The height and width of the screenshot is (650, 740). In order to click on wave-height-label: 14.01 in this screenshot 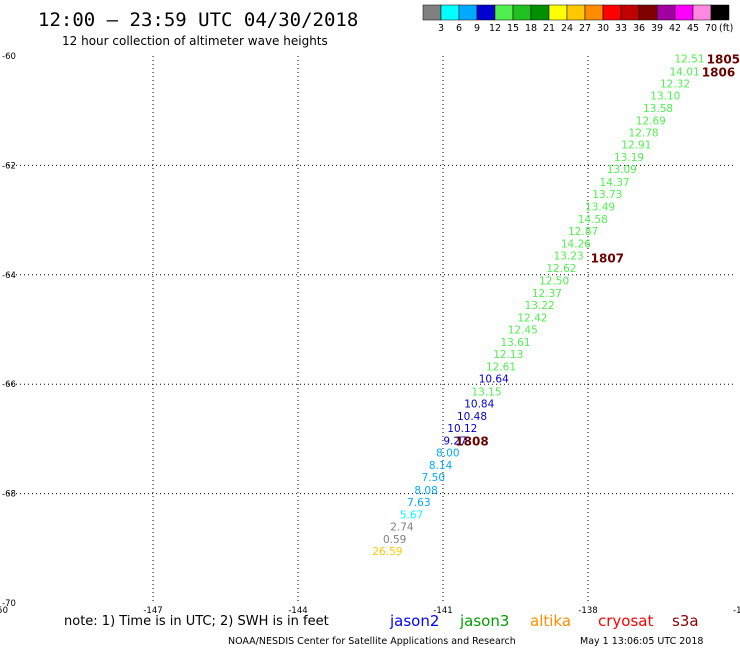, I will do `click(685, 72)`.